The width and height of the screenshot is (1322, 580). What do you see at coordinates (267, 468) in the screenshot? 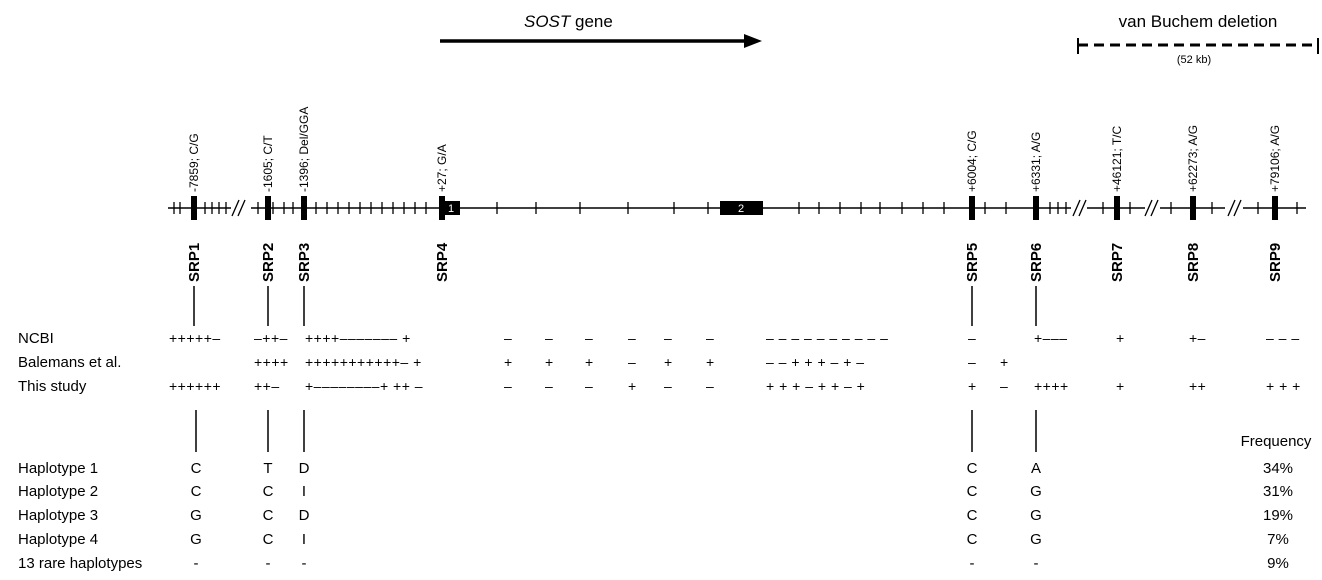
I see `haplotype-allele: T` at bounding box center [267, 468].